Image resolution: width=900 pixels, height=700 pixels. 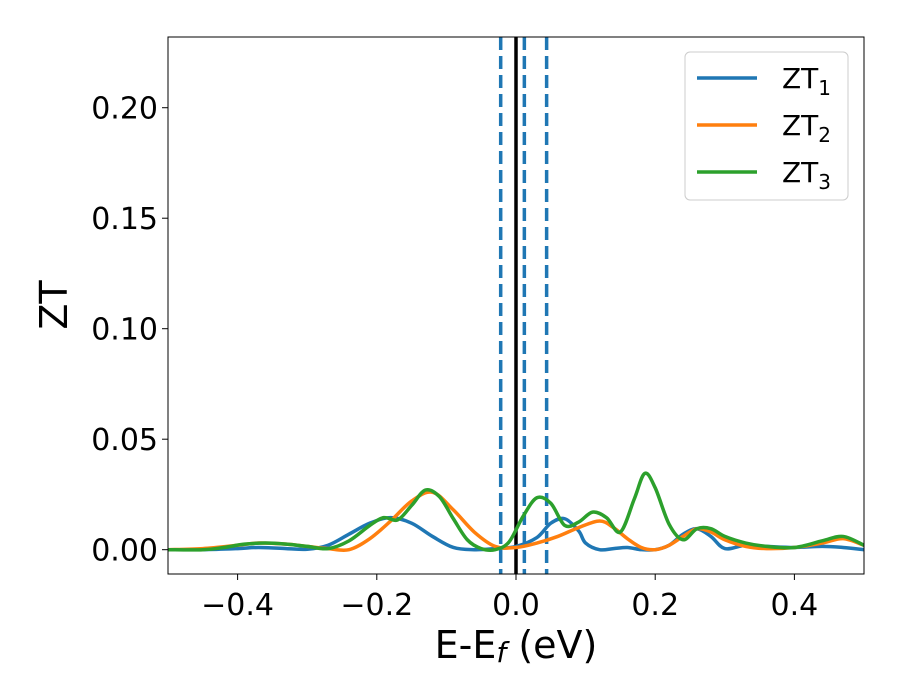 What do you see at coordinates (523, 305) in the screenshot?
I see `reference-lines` at bounding box center [523, 305].